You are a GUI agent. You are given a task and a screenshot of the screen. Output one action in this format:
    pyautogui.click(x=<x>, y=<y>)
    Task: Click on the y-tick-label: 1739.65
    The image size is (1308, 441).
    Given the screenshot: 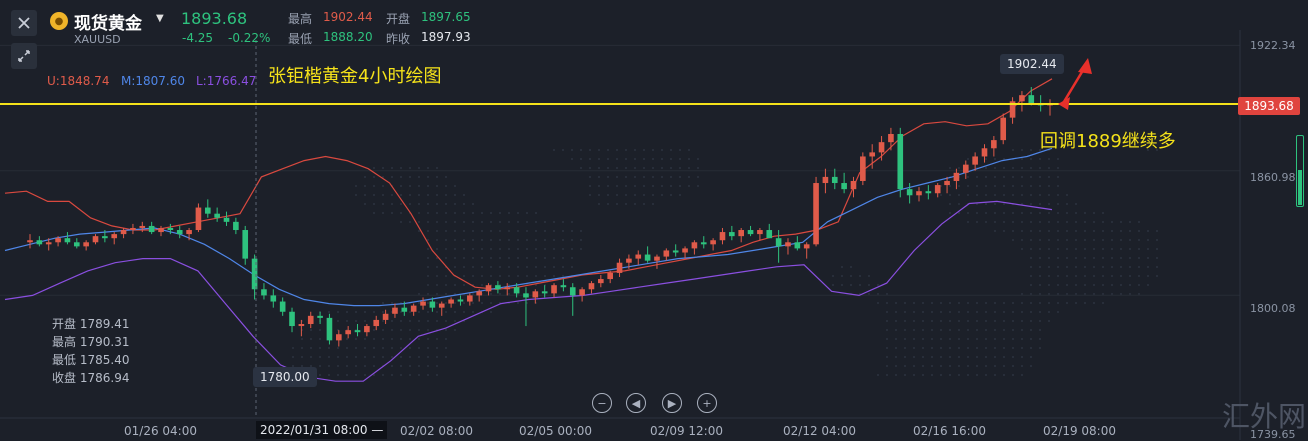 What is the action you would take?
    pyautogui.click(x=1273, y=434)
    